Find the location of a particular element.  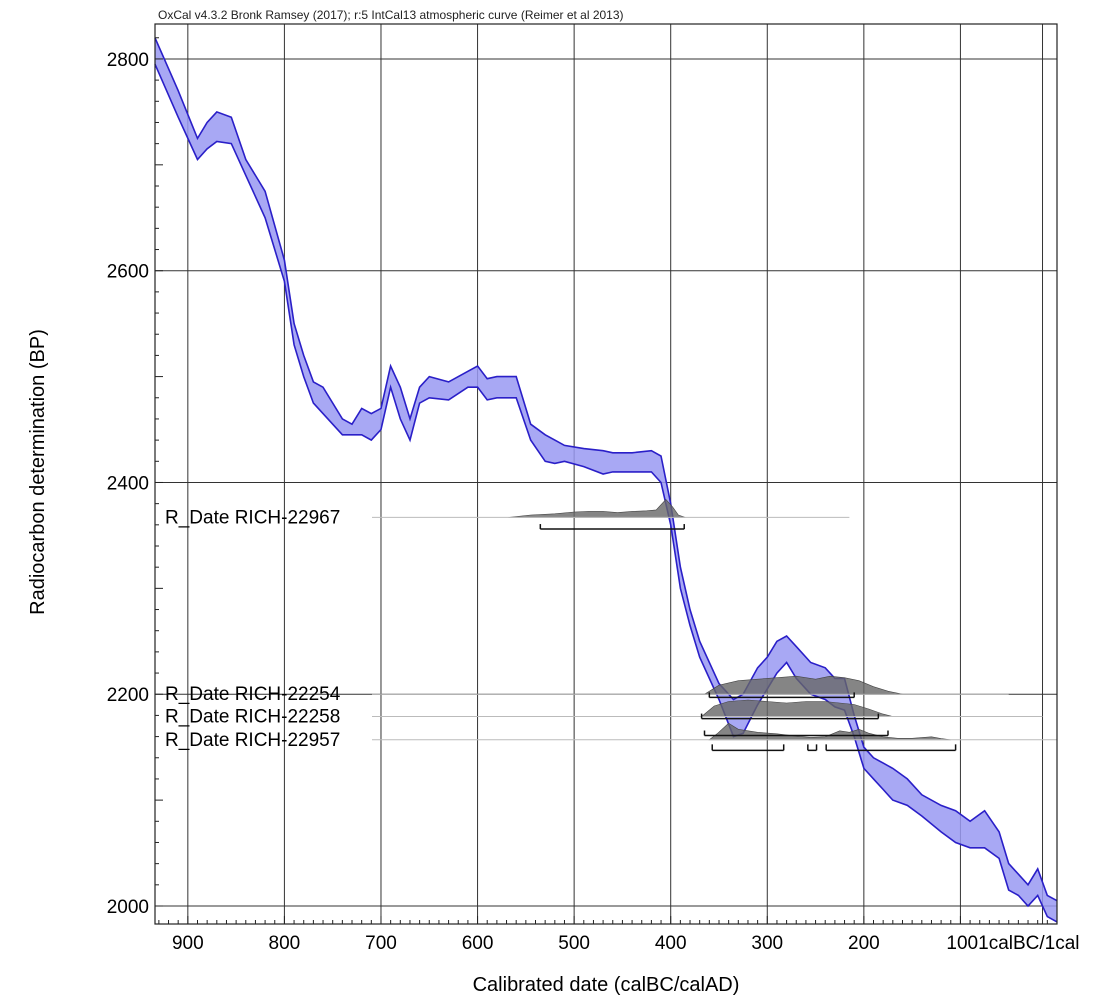

date-ranges is located at coordinates (748, 638).